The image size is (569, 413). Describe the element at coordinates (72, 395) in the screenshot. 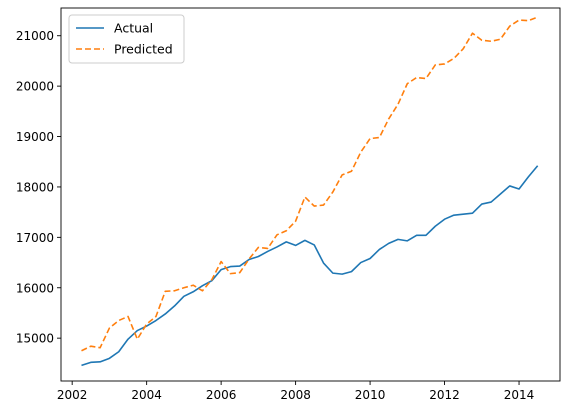

I see `x-tick-label: 2002` at that location.